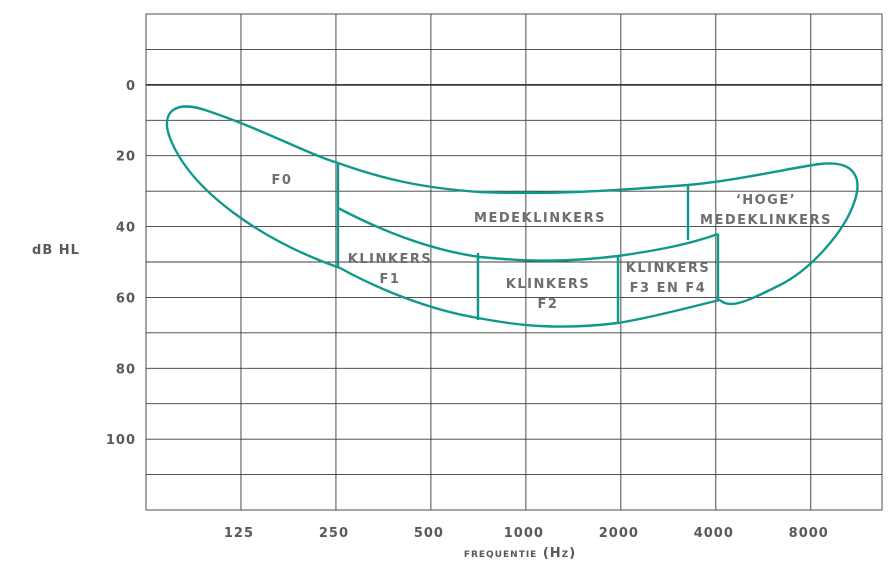  What do you see at coordinates (390, 269) in the screenshot?
I see `region-label: KLINKERS F1` at bounding box center [390, 269].